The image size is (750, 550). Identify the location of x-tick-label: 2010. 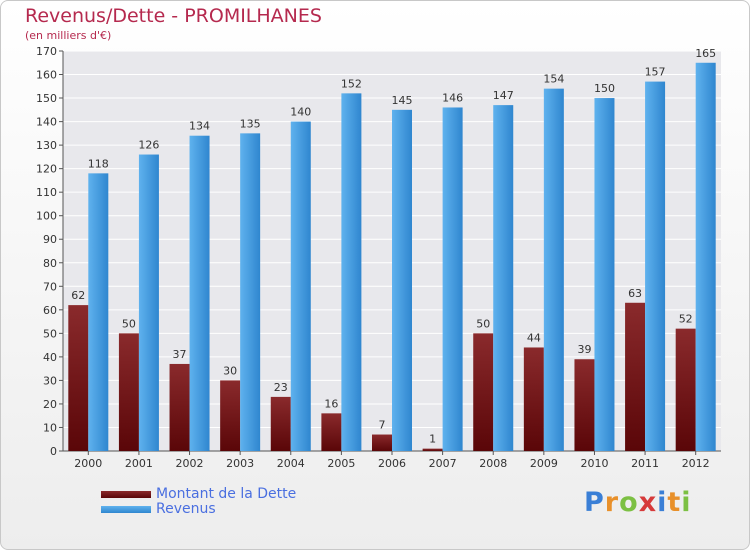
(594, 463).